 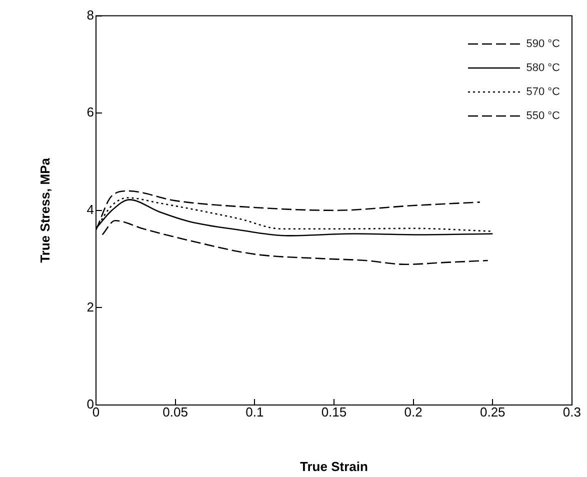 I want to click on y-axis-title: True Stress, MPa, so click(x=44, y=210).